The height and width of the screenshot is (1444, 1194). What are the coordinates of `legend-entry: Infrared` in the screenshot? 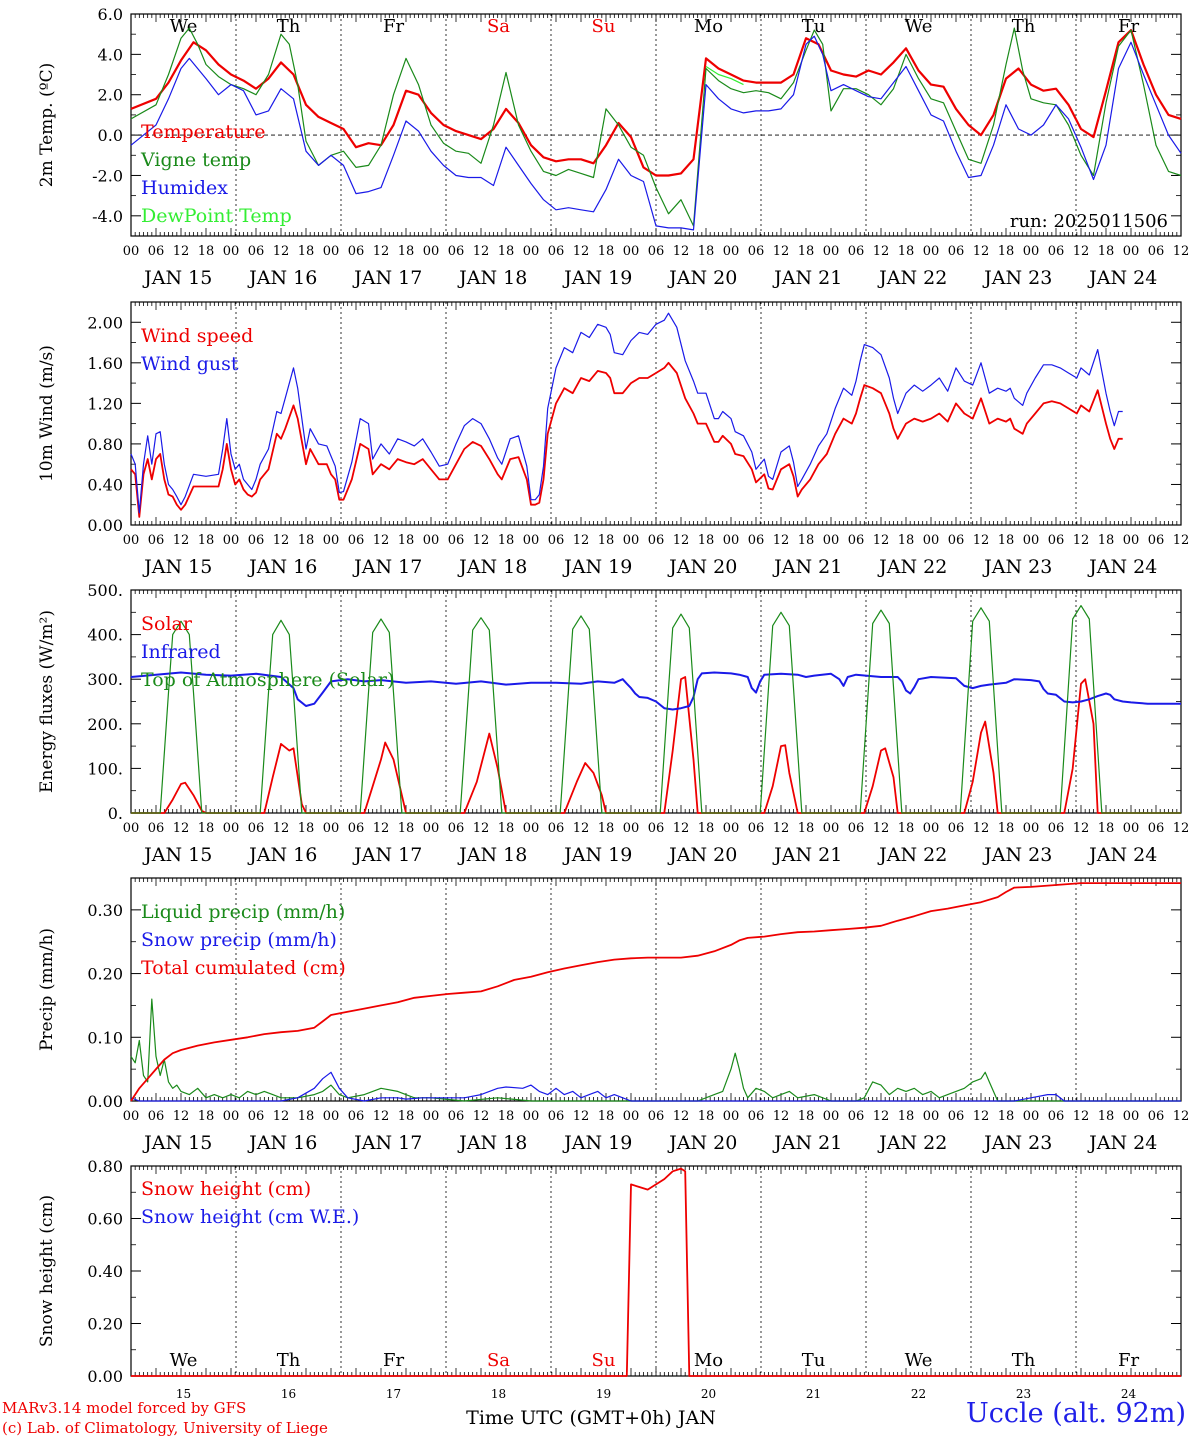 It's located at (181, 652).